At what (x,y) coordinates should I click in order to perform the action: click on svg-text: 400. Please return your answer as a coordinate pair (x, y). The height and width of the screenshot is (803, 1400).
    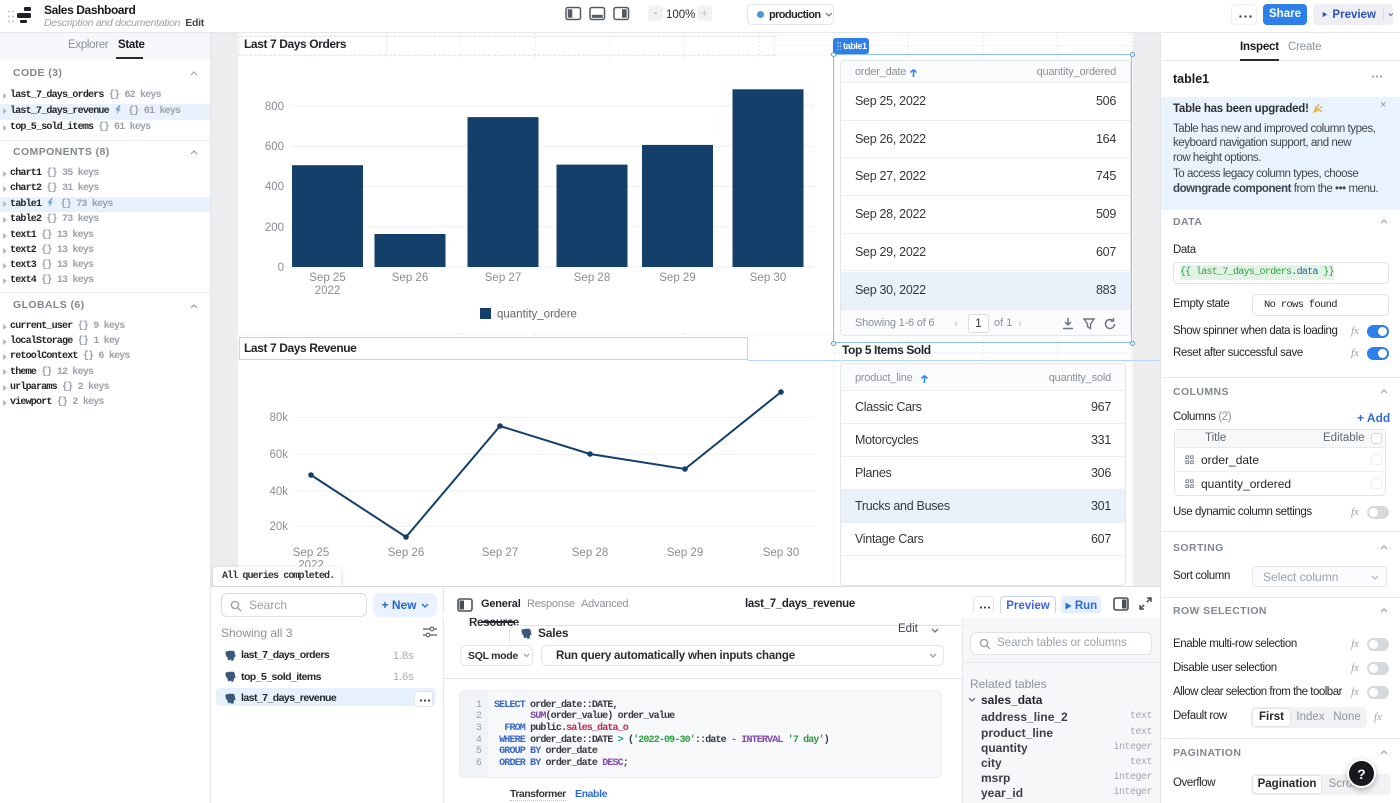
    Looking at the image, I should click on (274, 187).